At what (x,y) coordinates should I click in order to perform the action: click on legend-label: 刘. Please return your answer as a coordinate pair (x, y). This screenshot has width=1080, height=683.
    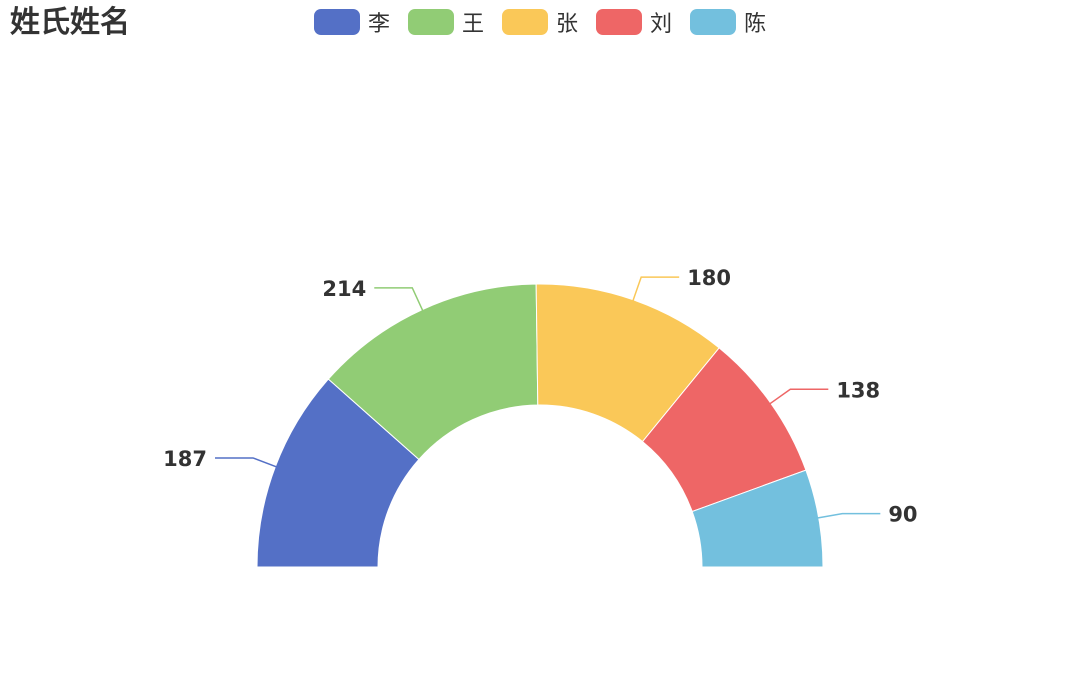
    Looking at the image, I should click on (661, 24).